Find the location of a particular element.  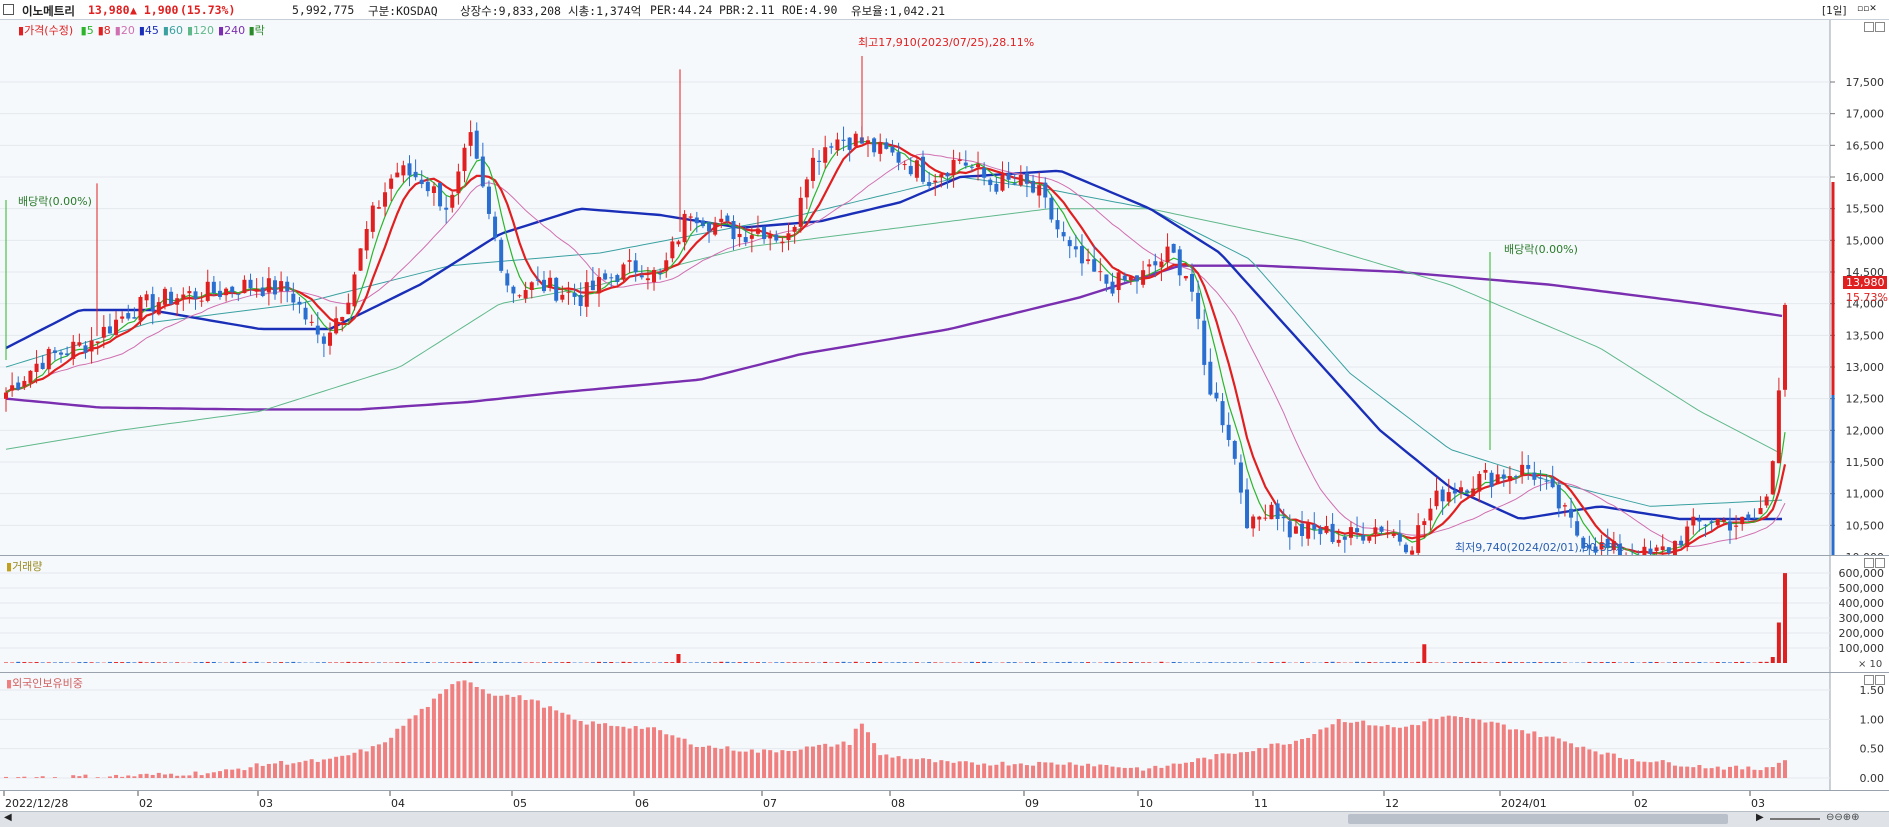

ma-legend-120: ▮120 is located at coordinates (200, 30).